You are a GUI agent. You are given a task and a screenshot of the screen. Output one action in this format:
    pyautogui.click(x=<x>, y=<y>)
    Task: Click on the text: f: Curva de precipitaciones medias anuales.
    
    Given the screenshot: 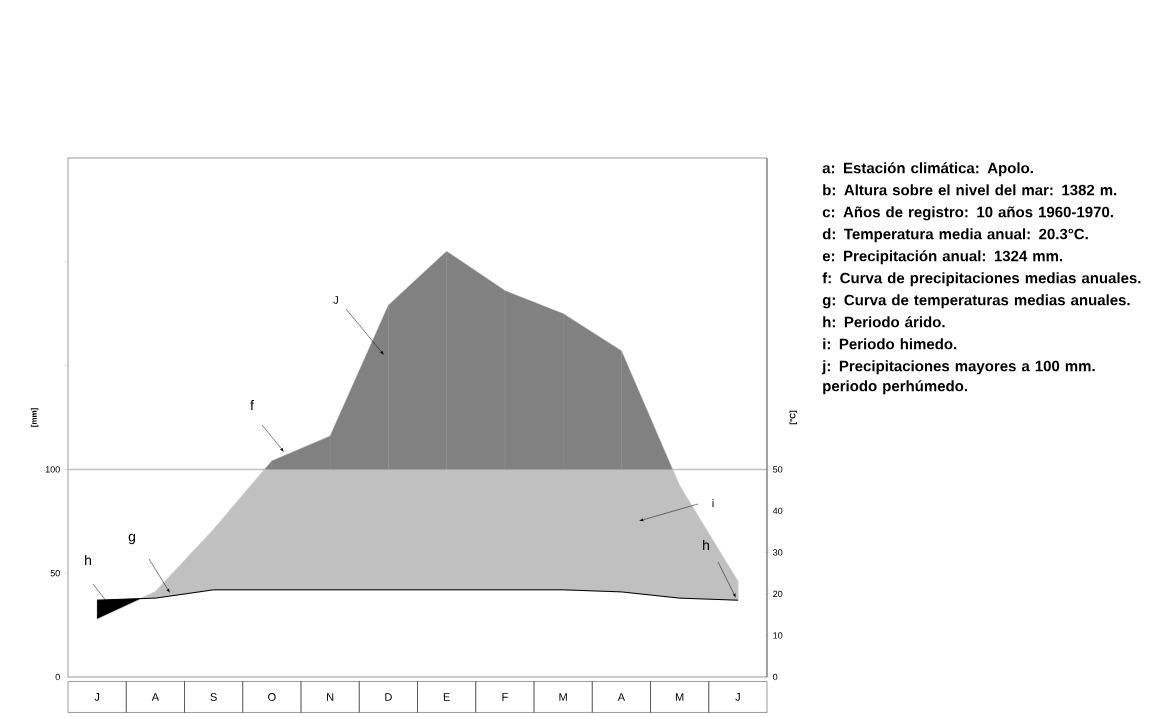 What is the action you would take?
    pyautogui.click(x=981, y=279)
    